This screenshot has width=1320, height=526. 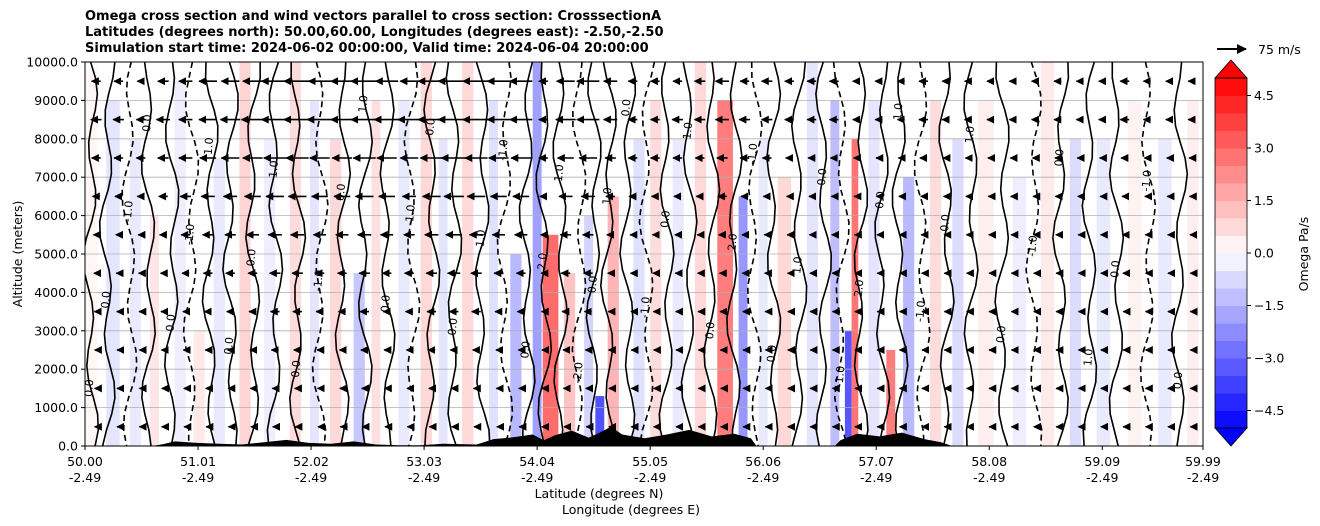 What do you see at coordinates (1102, 461) in the screenshot?
I see `x-tick-label-latitude: 59.09` at bounding box center [1102, 461].